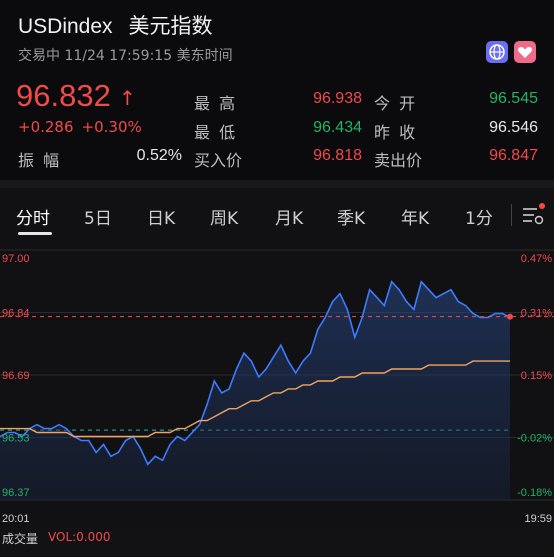  Describe the element at coordinates (337, 155) in the screenshot. I see `bid-value: 96.818` at that location.